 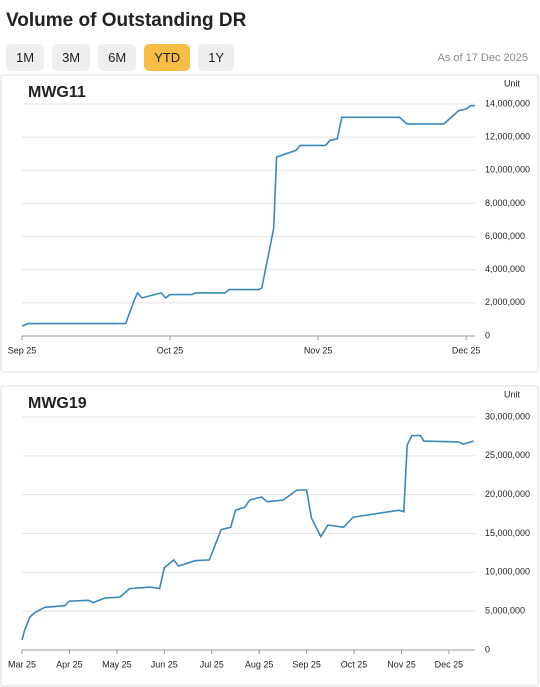 I want to click on x-tick-label: May 25, so click(x=117, y=664).